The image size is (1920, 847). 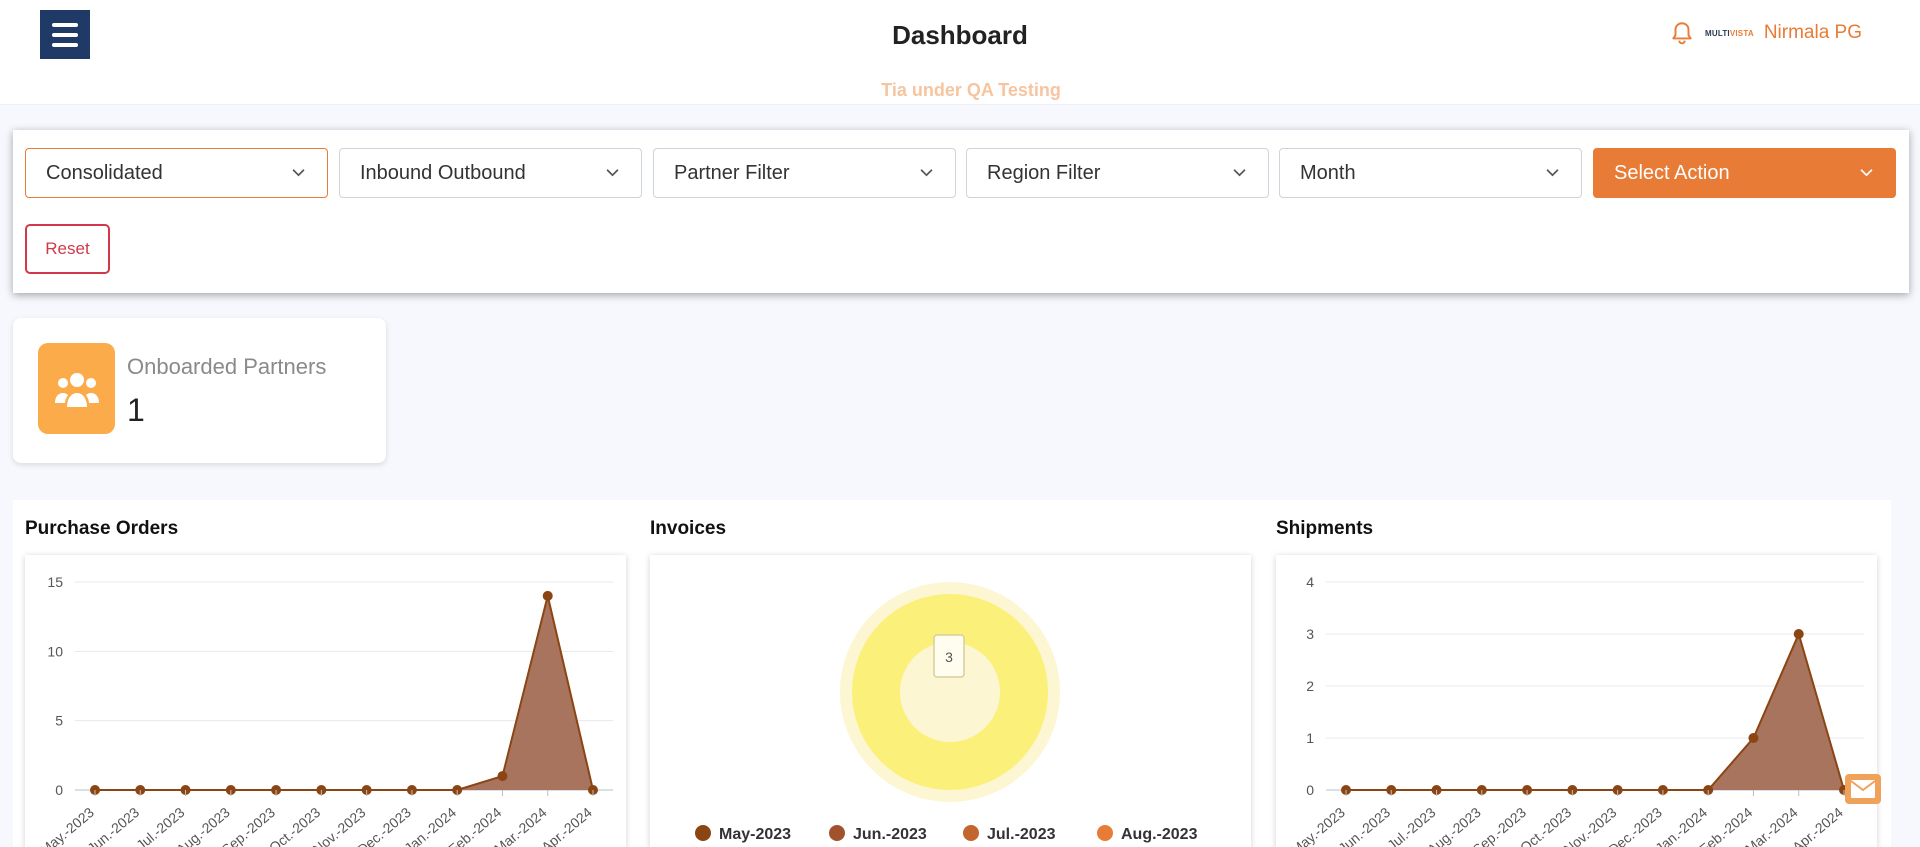 I want to click on period-select: Month, so click(x=1430, y=173).